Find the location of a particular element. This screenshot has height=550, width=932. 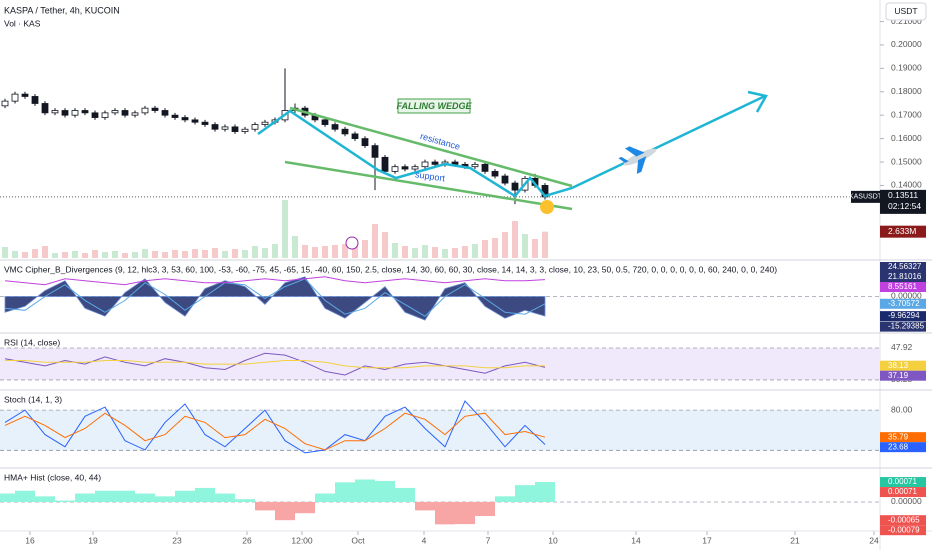

value-tag-label: 38.13 is located at coordinates (898, 365).